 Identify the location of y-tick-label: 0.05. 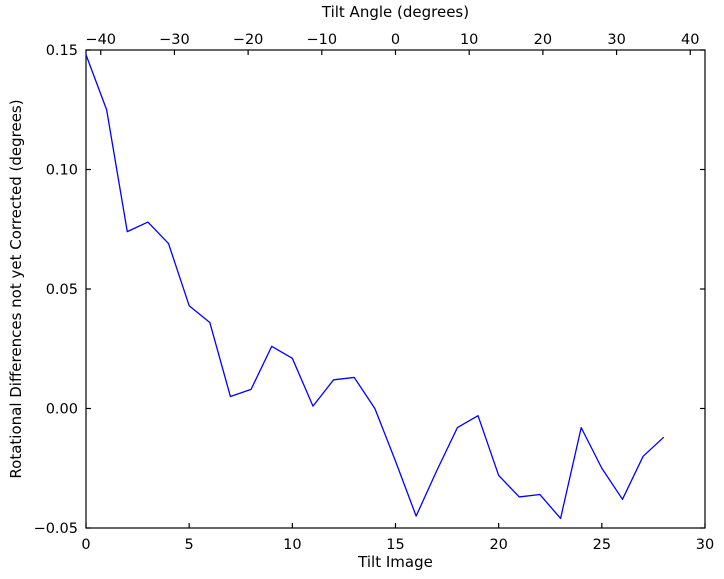
(62, 290).